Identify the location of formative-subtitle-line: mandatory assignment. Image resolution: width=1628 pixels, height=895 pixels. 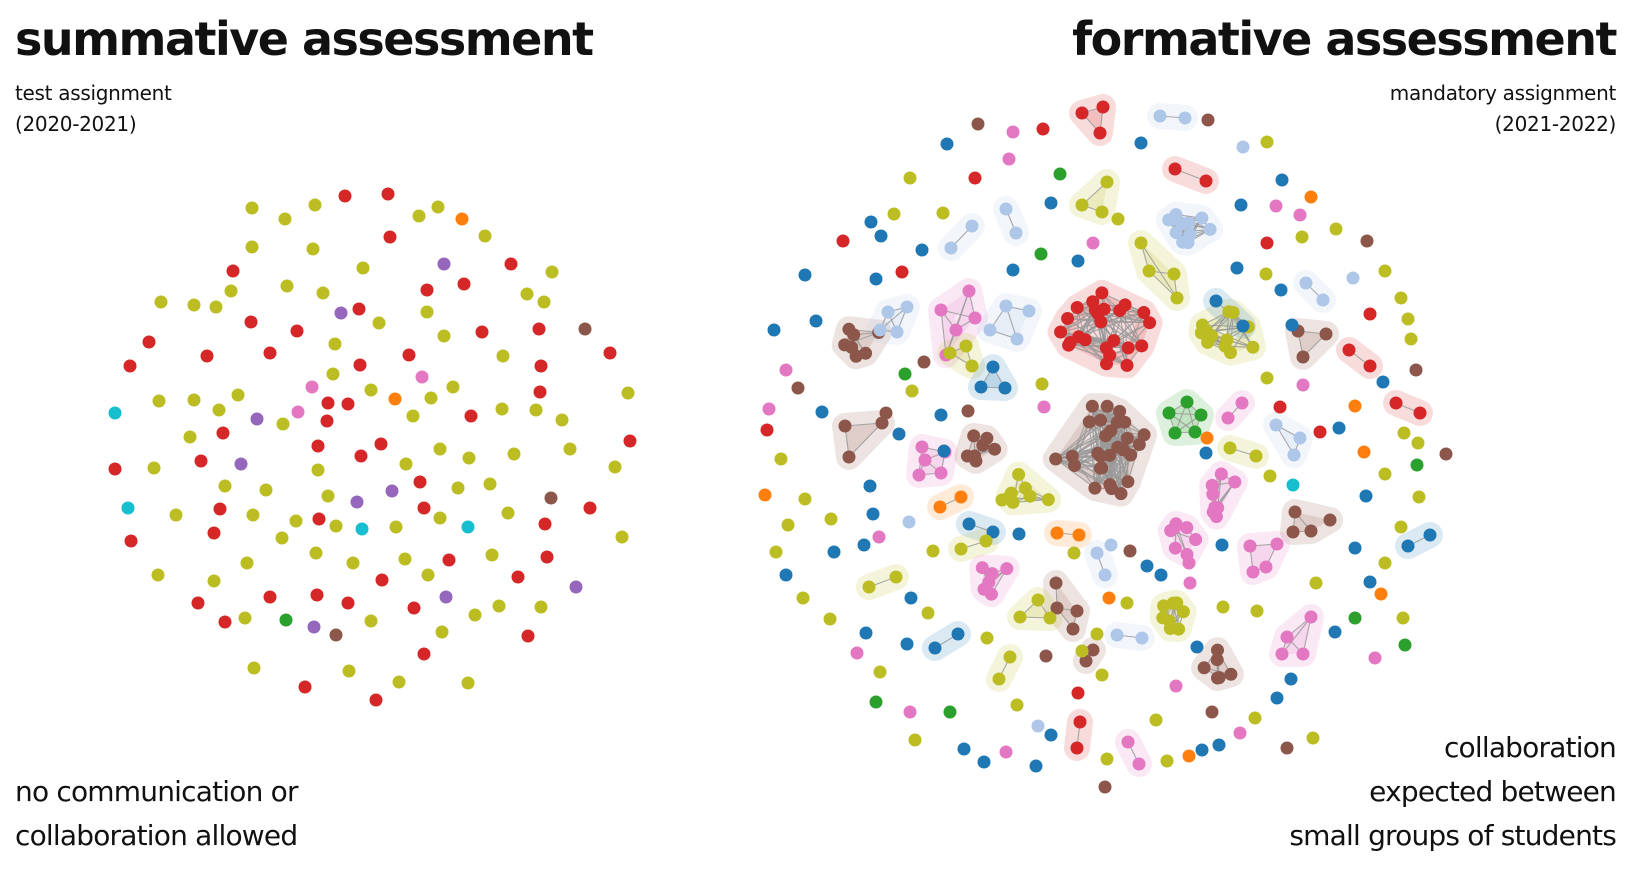
(1503, 93).